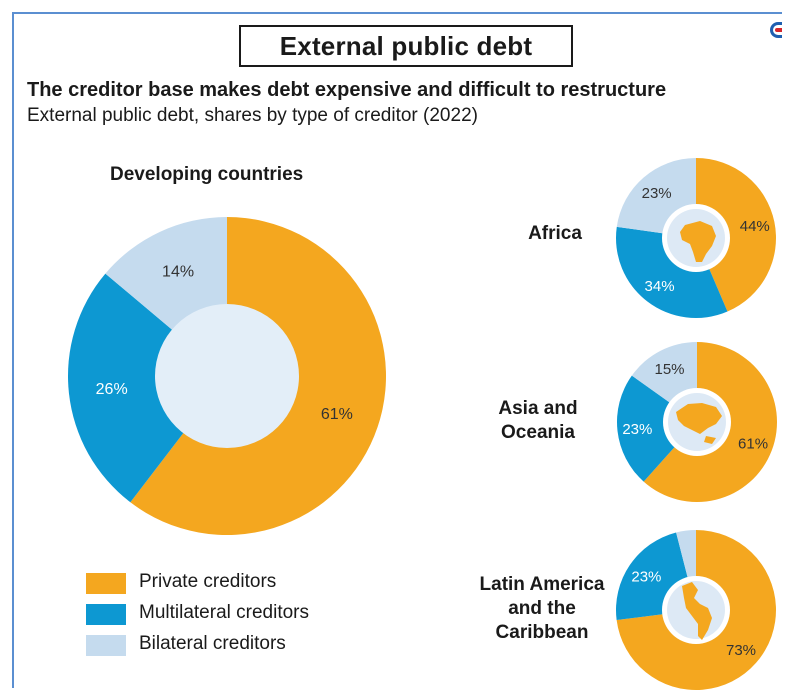 Image resolution: width=787 pixels, height=692 pixels. I want to click on region-label-africa-text: Africa, so click(555, 233).